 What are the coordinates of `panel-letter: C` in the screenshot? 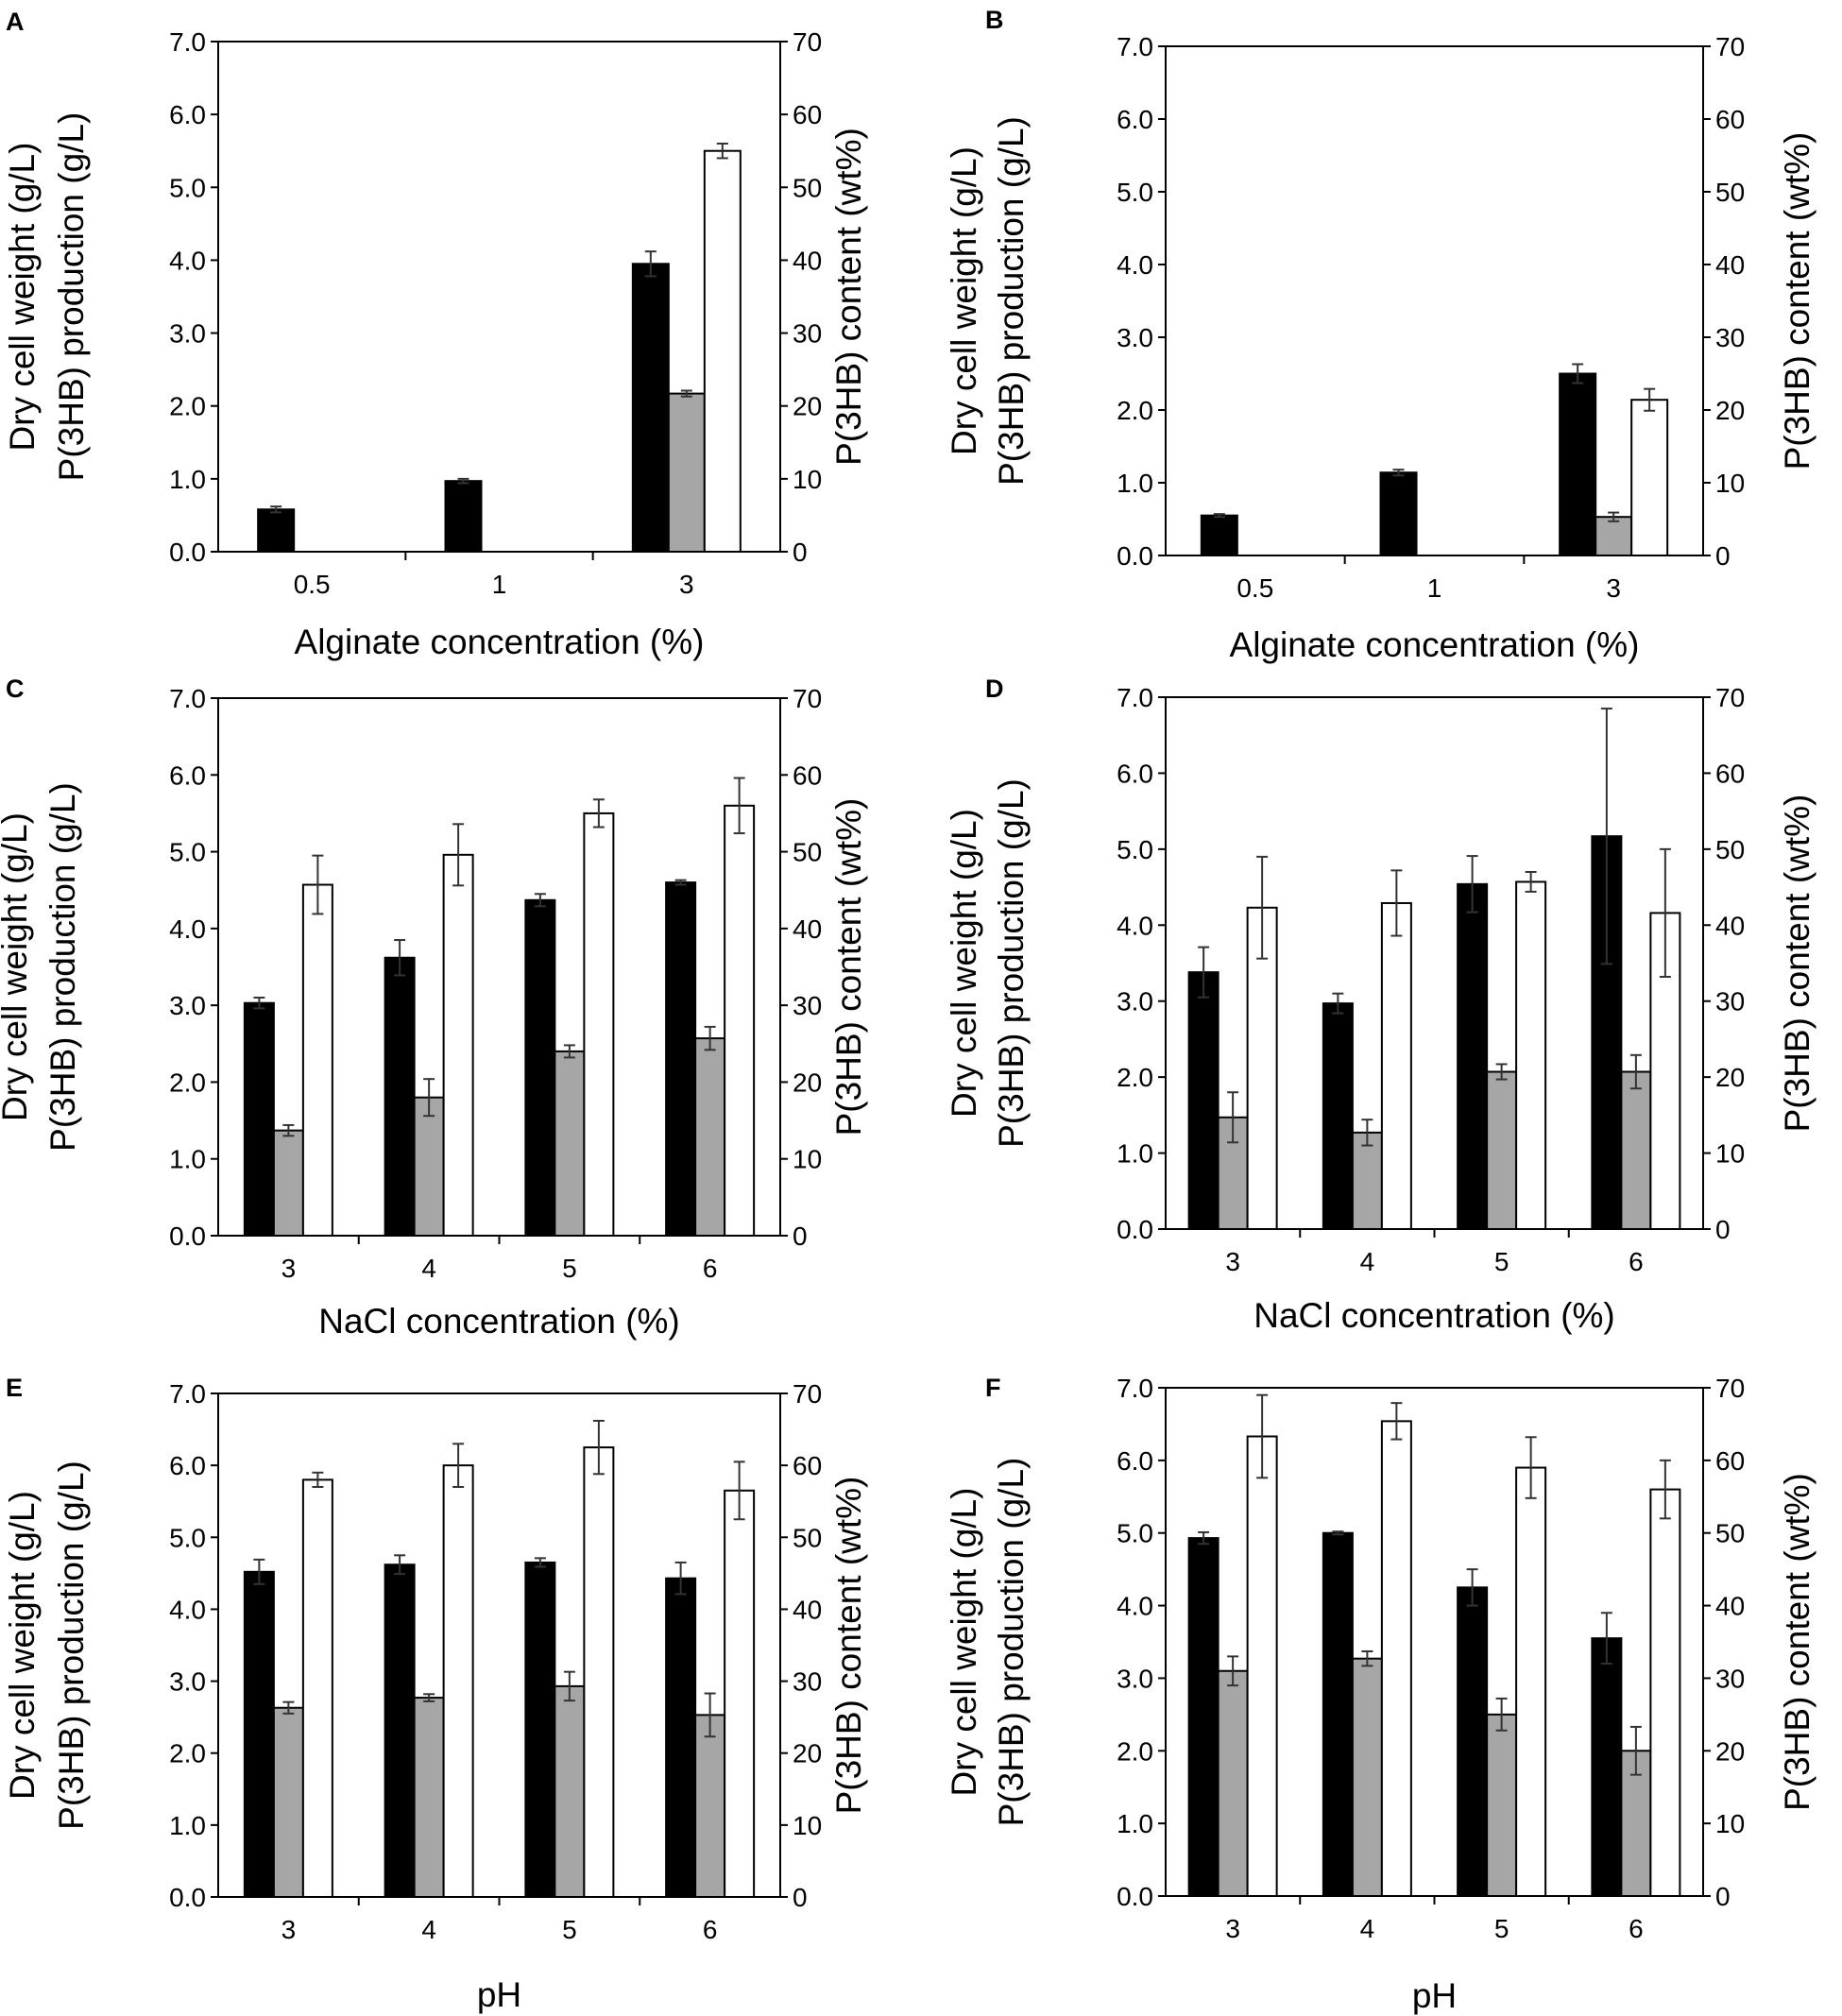 It's located at (16, 689).